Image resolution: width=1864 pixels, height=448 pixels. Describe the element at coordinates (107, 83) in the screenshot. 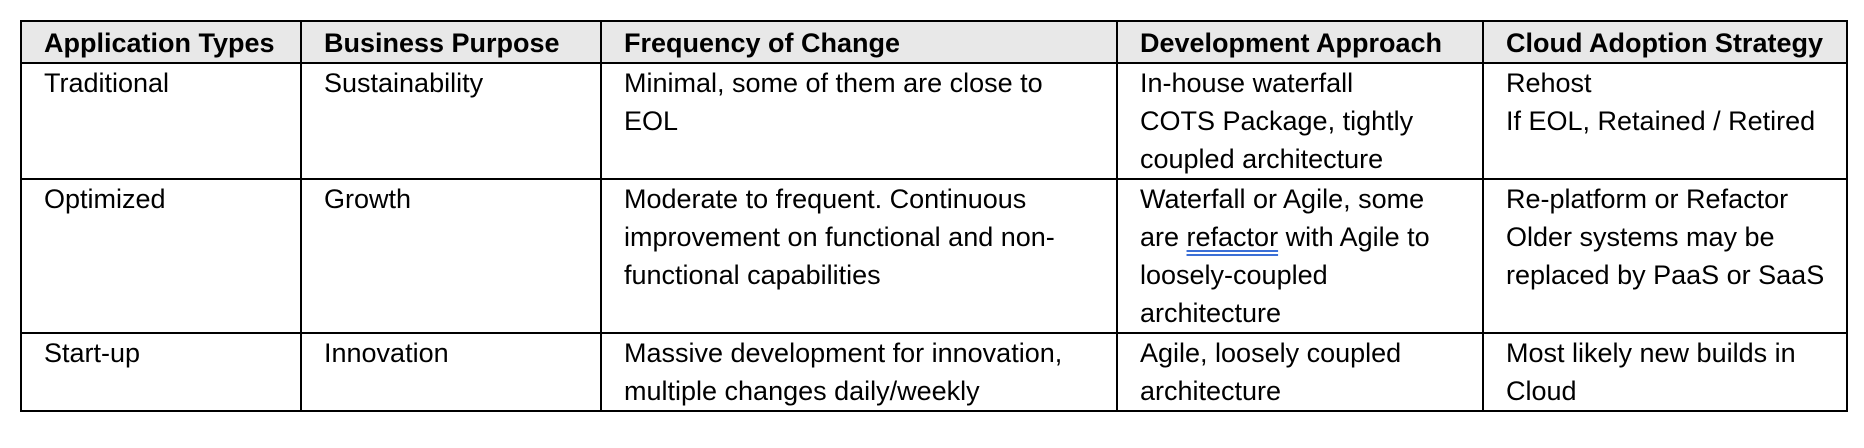

I see `cell-text: Traditional` at that location.